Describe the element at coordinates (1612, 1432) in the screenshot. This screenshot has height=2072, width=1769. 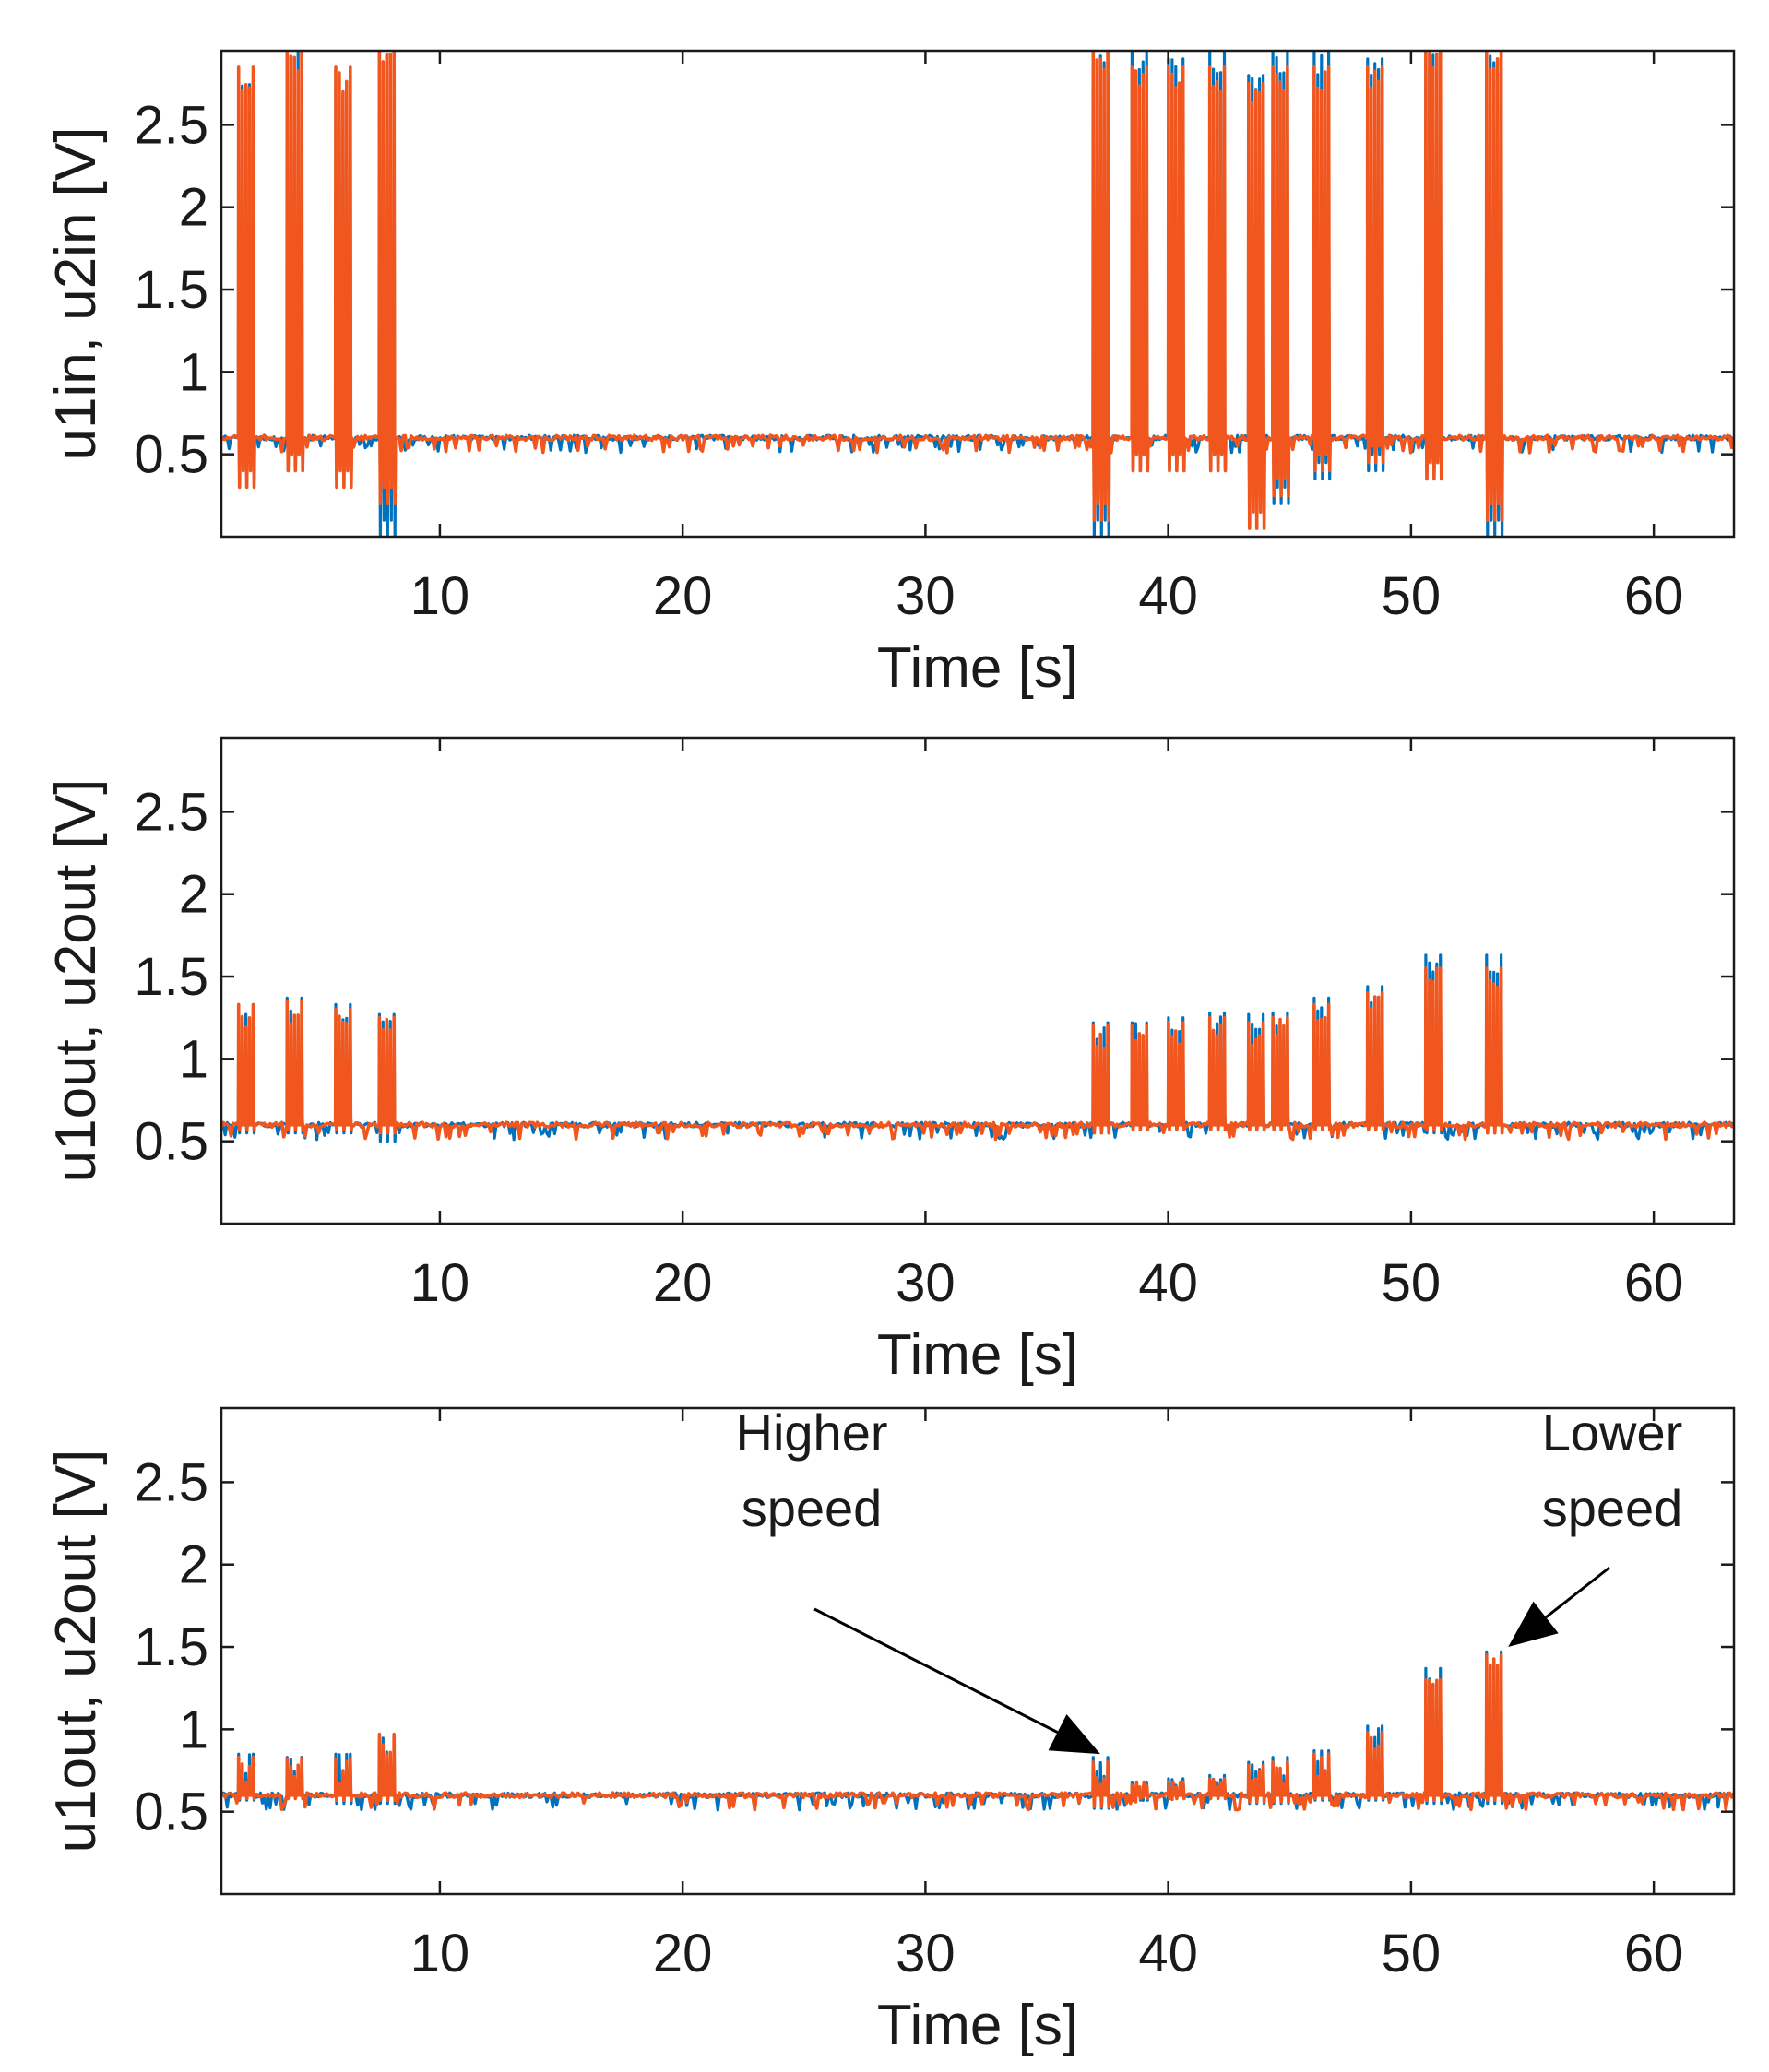
I see `annotation-text: Lower` at that location.